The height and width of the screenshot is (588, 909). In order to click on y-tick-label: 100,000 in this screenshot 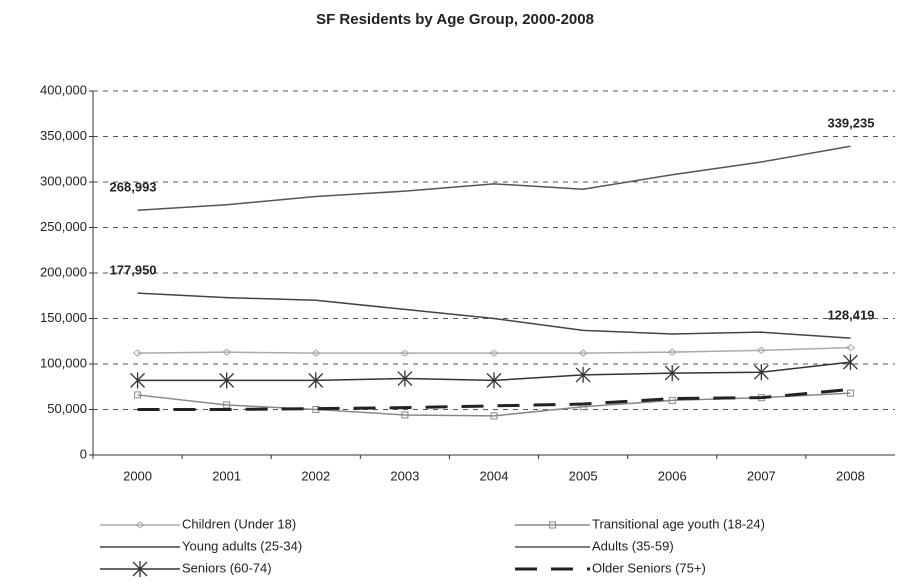, I will do `click(63, 362)`.